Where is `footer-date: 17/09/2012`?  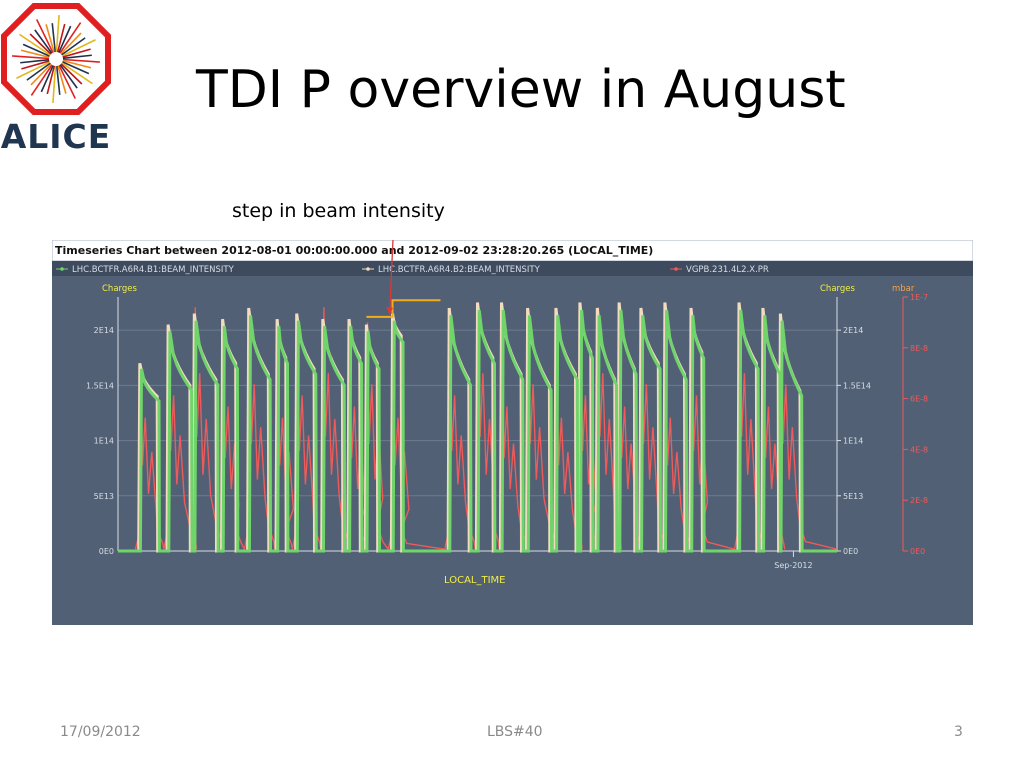
footer-date: 17/09/2012 is located at coordinates (100, 732).